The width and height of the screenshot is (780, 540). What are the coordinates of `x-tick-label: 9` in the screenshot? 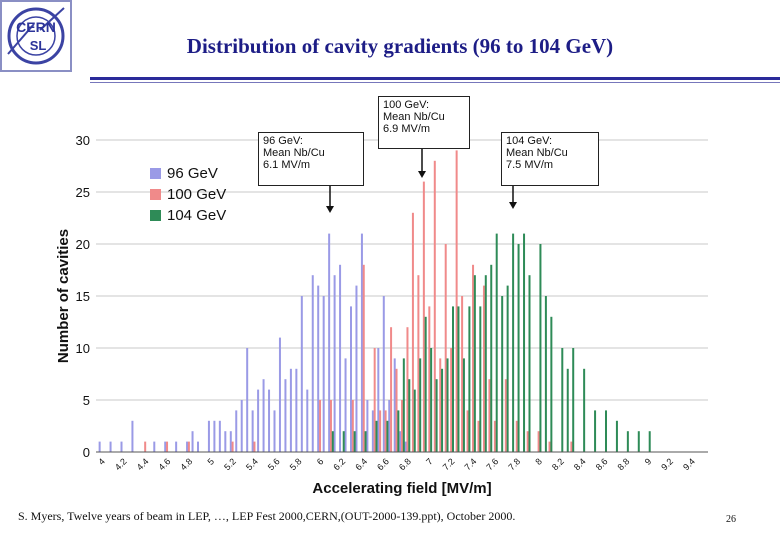 It's located at (648, 461).